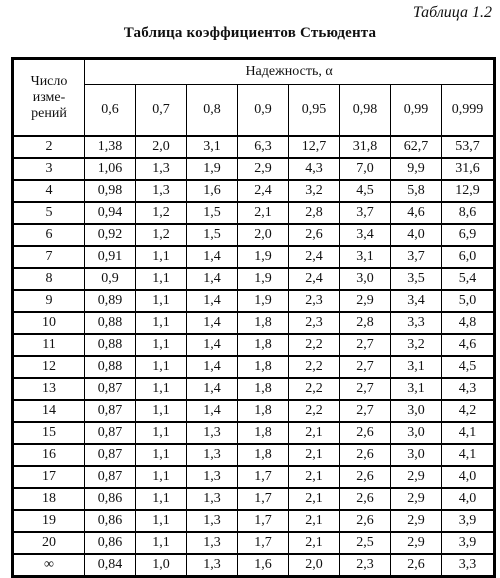 Image resolution: width=500 pixels, height=578 pixels. I want to click on coefficient-cell: 2,4, so click(314, 257).